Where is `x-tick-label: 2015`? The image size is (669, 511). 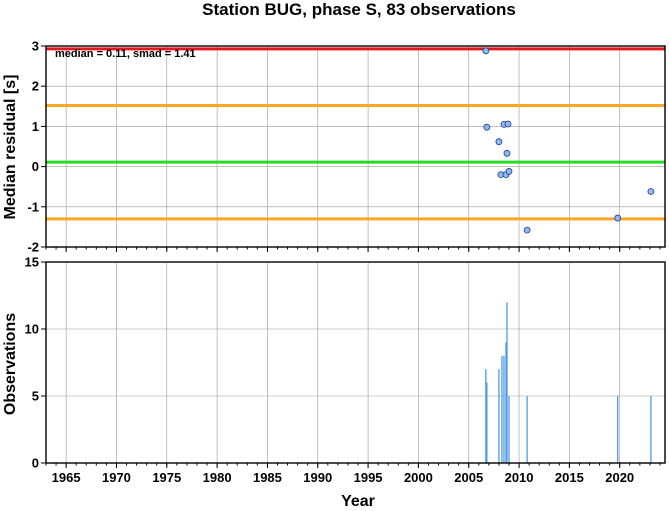
x-tick-label: 2015 is located at coordinates (569, 477).